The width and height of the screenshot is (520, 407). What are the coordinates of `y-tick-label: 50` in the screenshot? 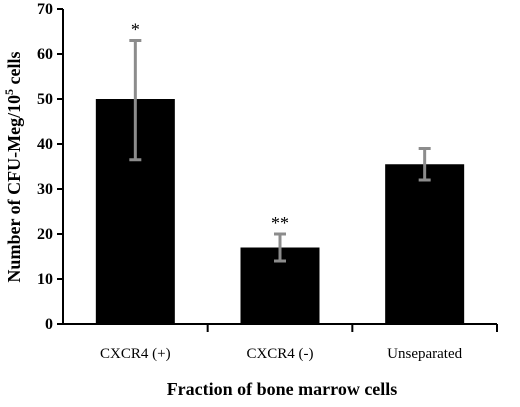 It's located at (45, 99).